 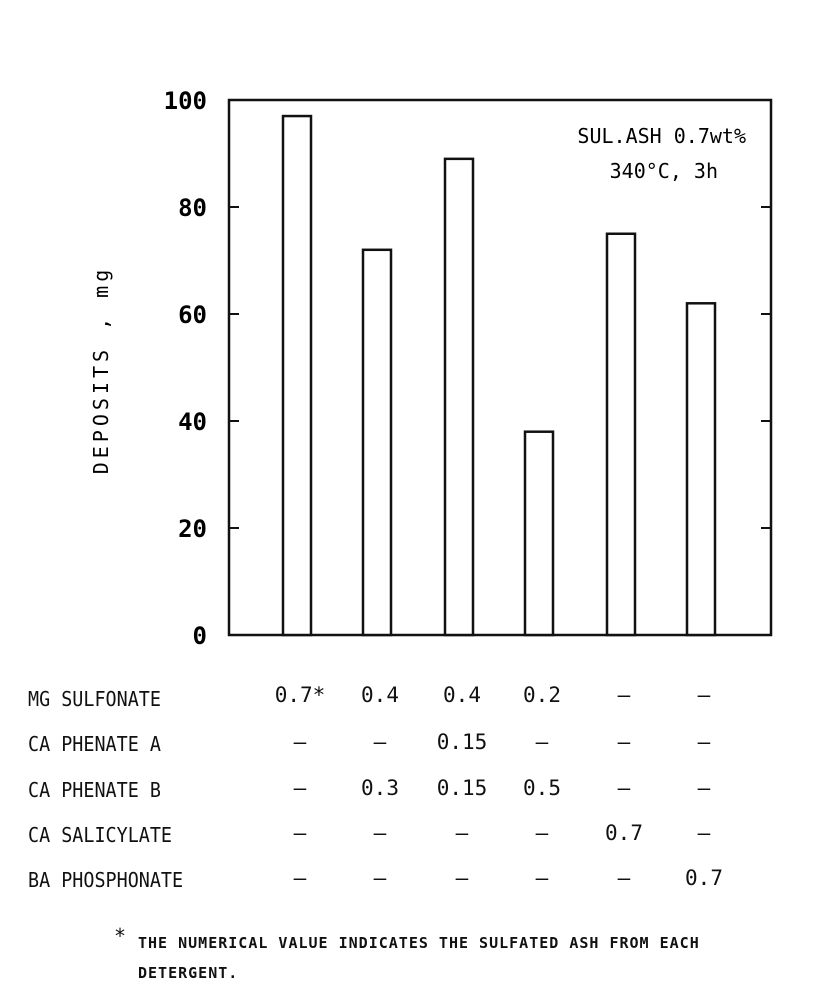 What do you see at coordinates (409, 797) in the screenshot?
I see `composition-row: CA PHENATE B — 0.3 0.15 0.5 — —` at bounding box center [409, 797].